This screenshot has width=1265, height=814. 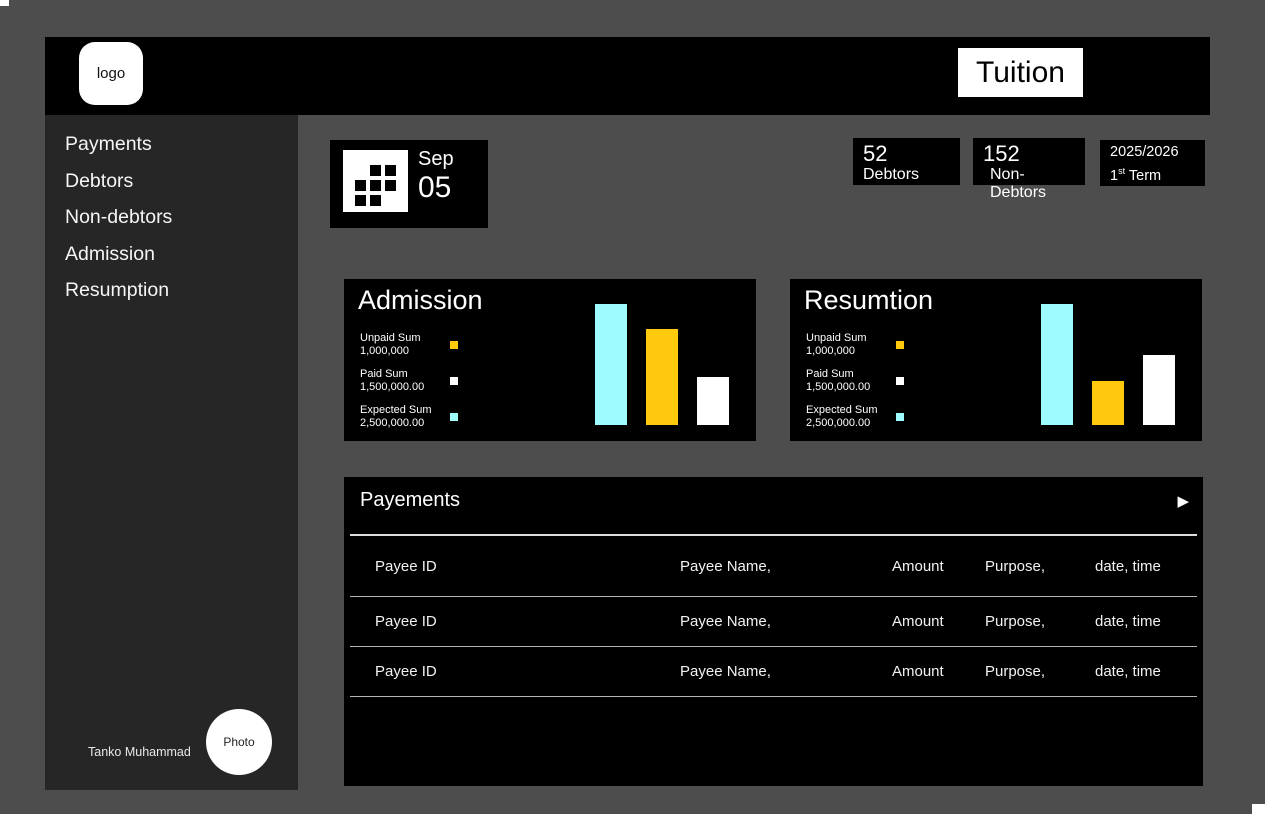 What do you see at coordinates (436, 159) in the screenshot?
I see `date-month: Sep` at bounding box center [436, 159].